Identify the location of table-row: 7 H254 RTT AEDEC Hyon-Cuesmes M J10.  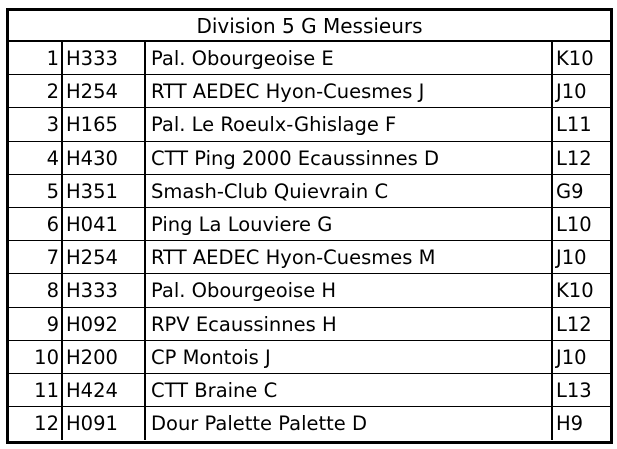
(309, 258).